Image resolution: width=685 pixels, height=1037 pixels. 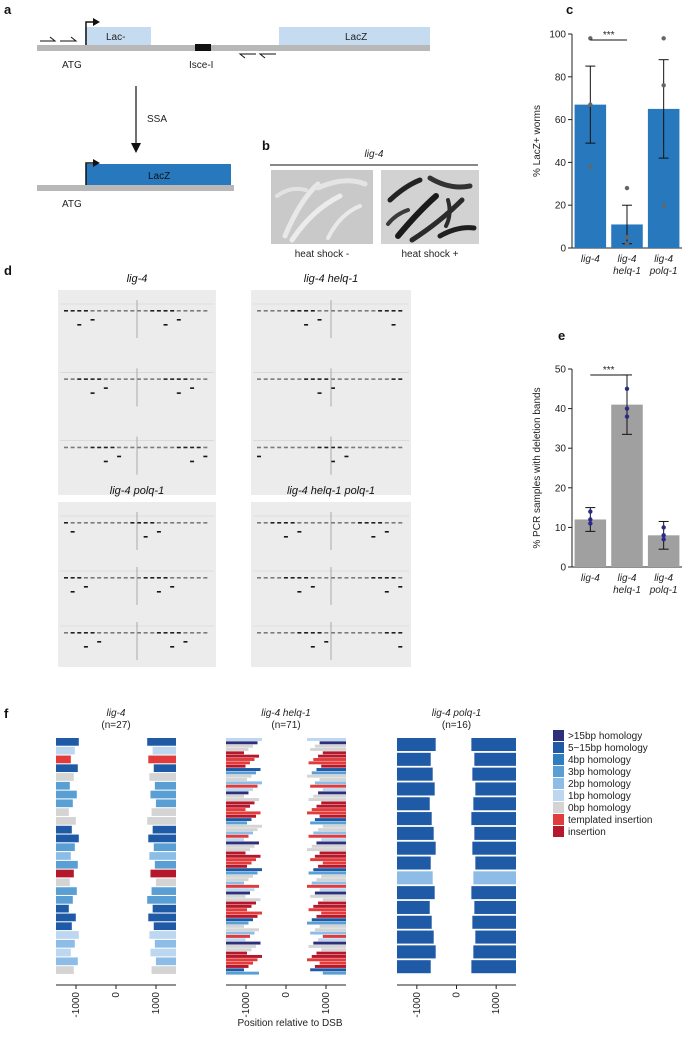 I want to click on caption-heat-shock-minus: heat shock -, so click(x=322, y=254).